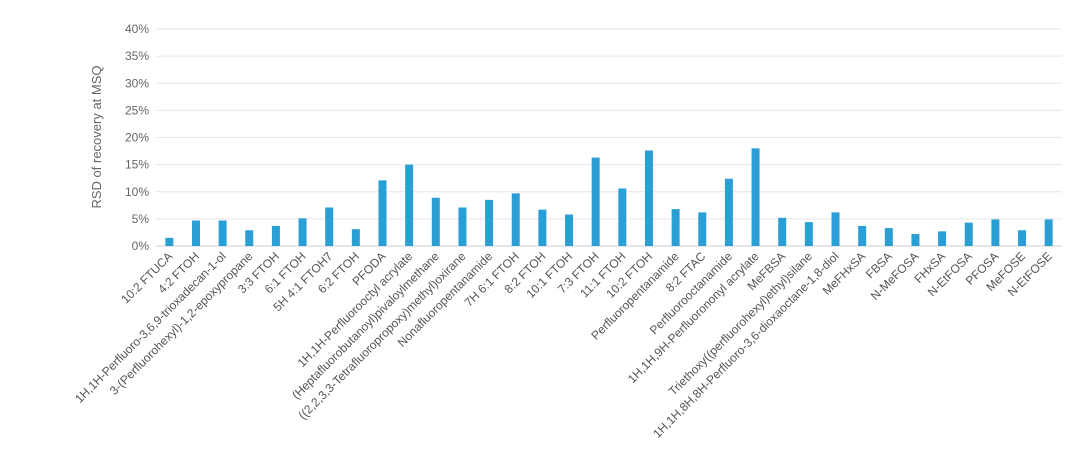 The image size is (1081, 463). Describe the element at coordinates (137, 56) in the screenshot. I see `y-tick-label: 35%` at that location.